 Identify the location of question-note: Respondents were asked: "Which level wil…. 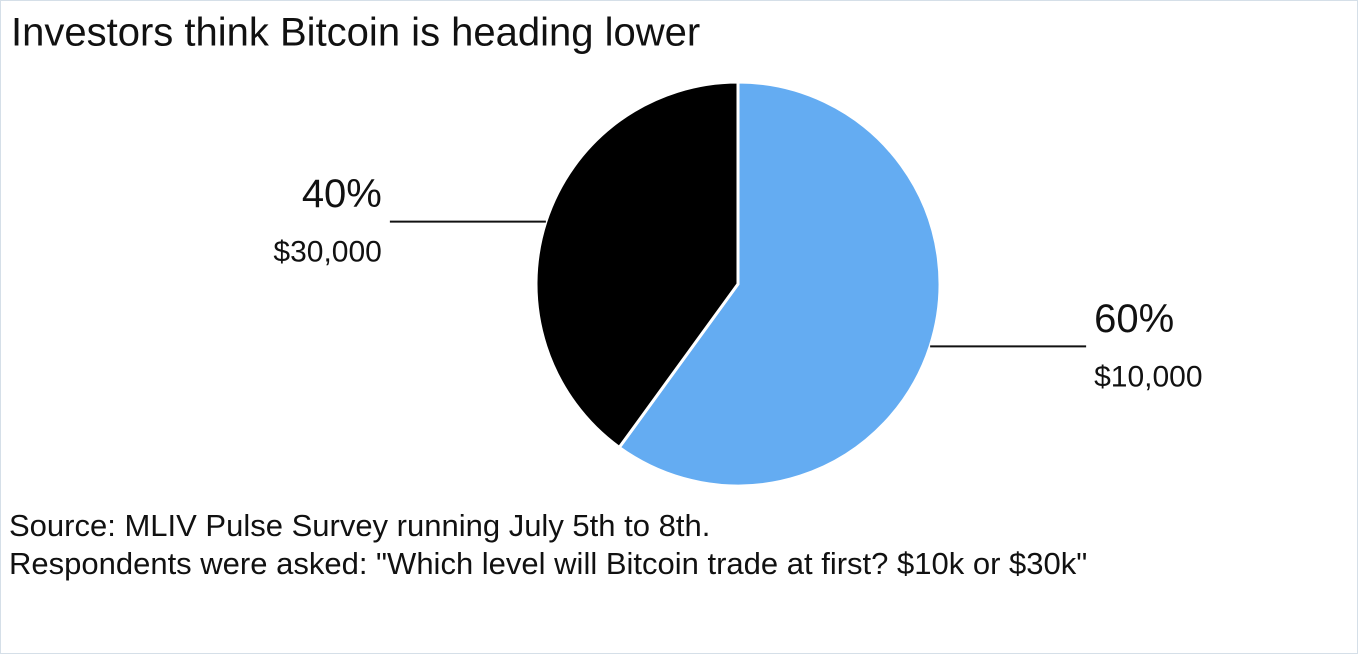
(548, 563).